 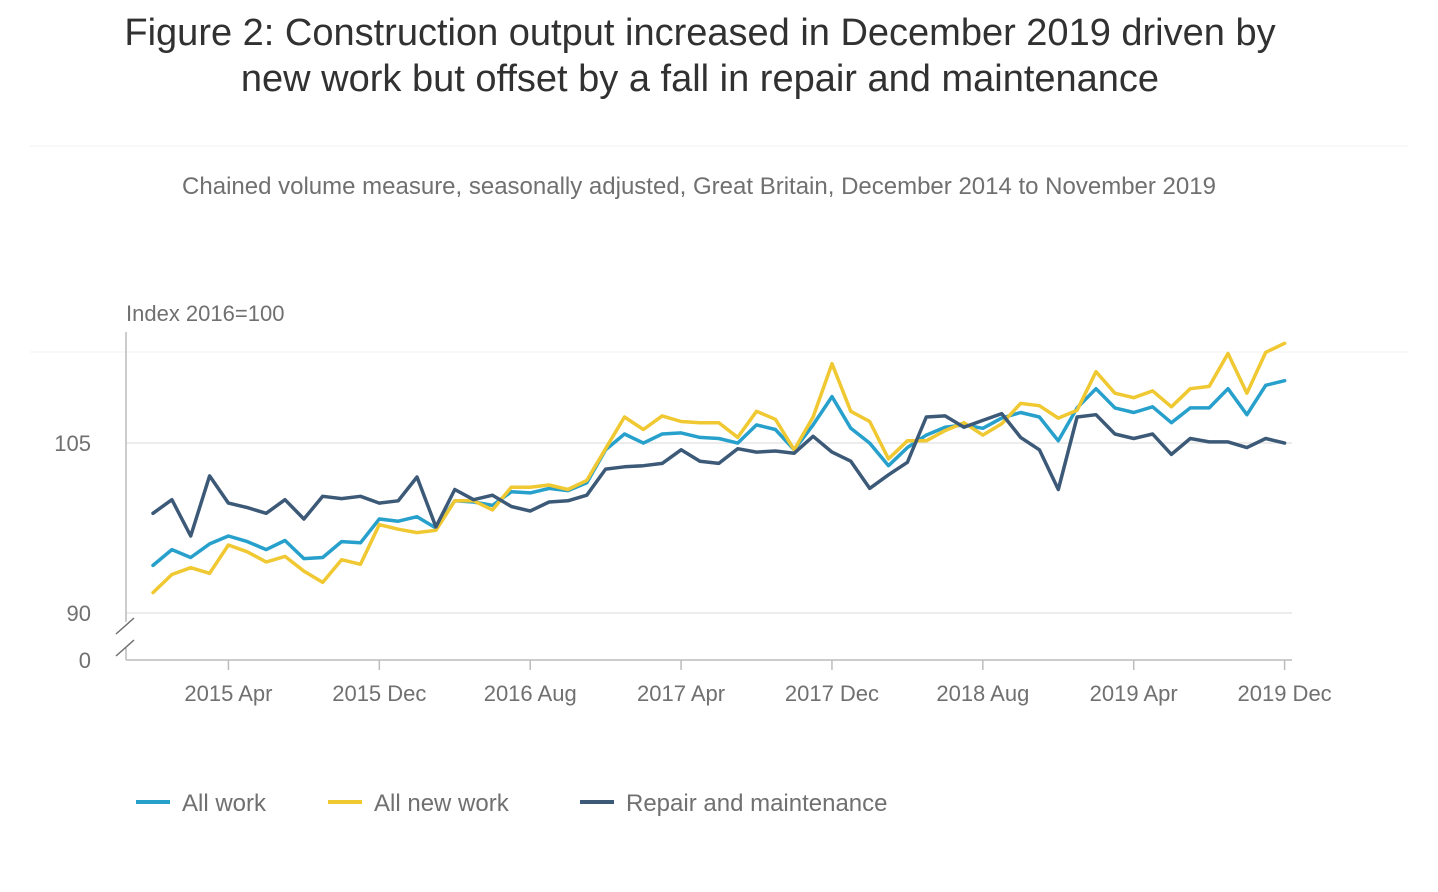 I want to click on y-tick-label: 0, so click(x=85, y=660).